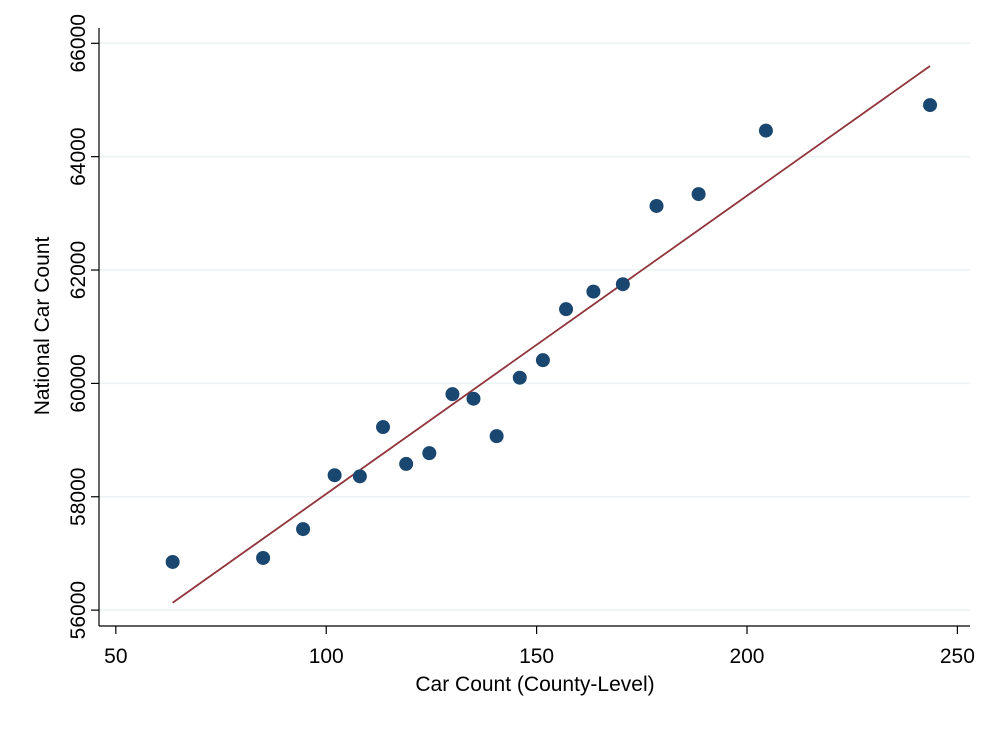 The height and width of the screenshot is (730, 996). What do you see at coordinates (42, 326) in the screenshot?
I see `y-axis-title: National Car Count` at bounding box center [42, 326].